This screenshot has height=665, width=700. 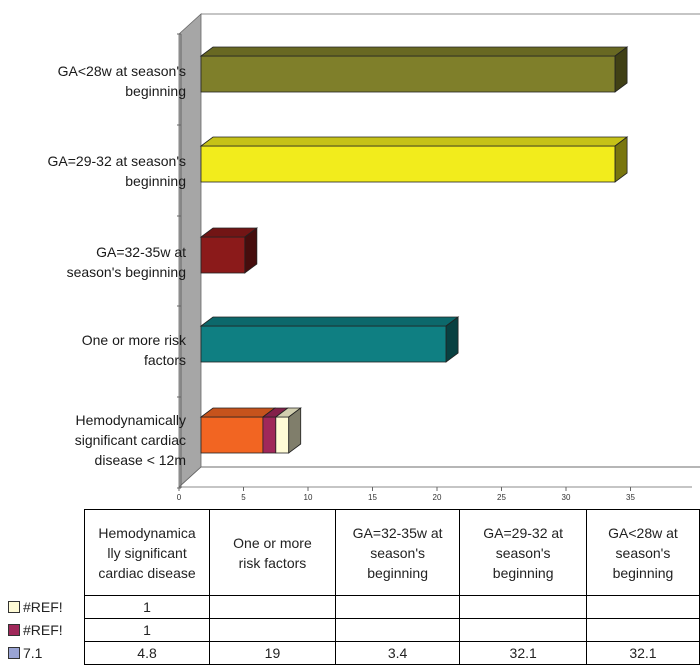 I want to click on x-tick-label: 15, so click(x=372, y=497).